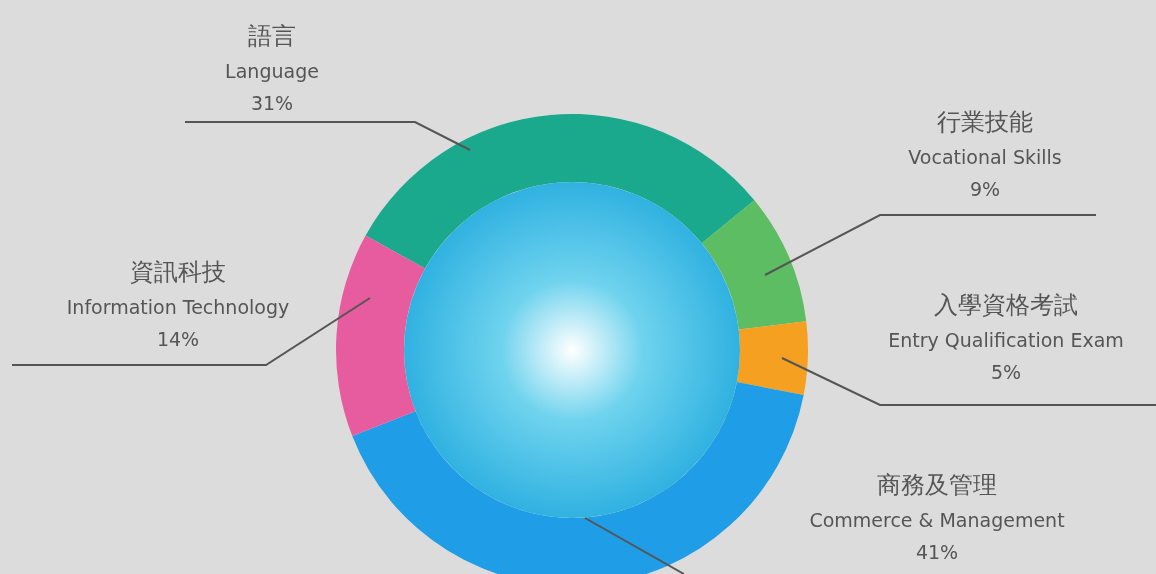  What do you see at coordinates (985, 189) in the screenshot?
I see `data-label: 9%` at bounding box center [985, 189].